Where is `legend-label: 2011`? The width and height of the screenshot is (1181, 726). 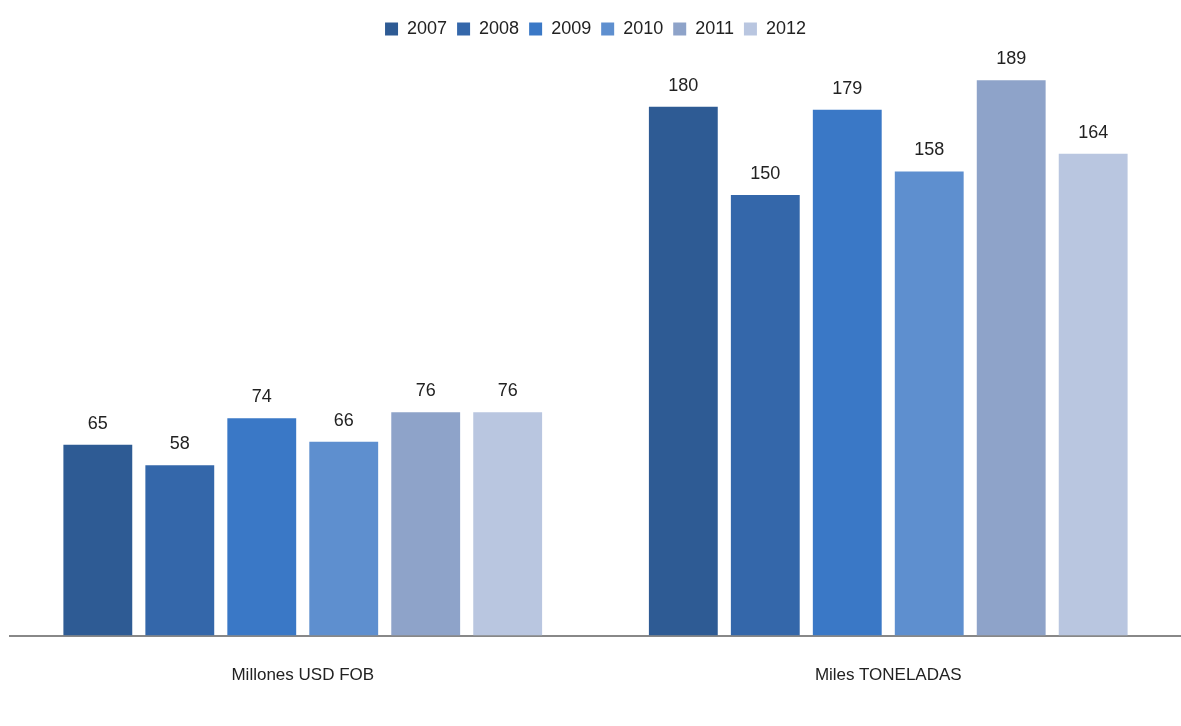 legend-label: 2011 is located at coordinates (714, 27).